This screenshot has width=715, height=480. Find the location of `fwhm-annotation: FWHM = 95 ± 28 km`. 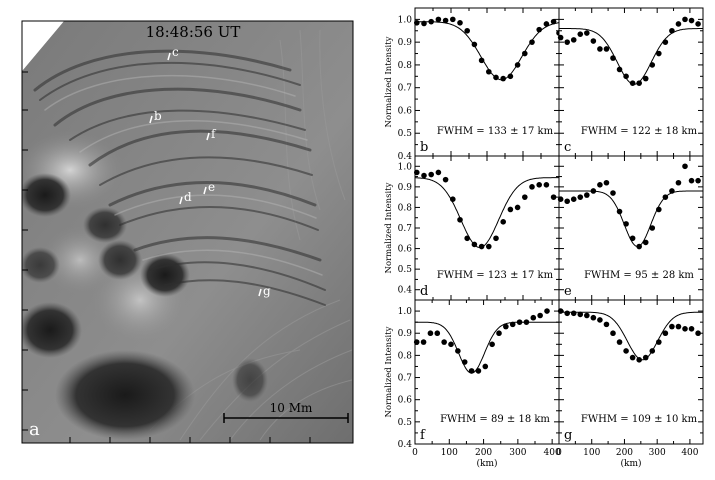

fwhm-annotation: FWHM = 95 ± 28 km is located at coordinates (639, 275).